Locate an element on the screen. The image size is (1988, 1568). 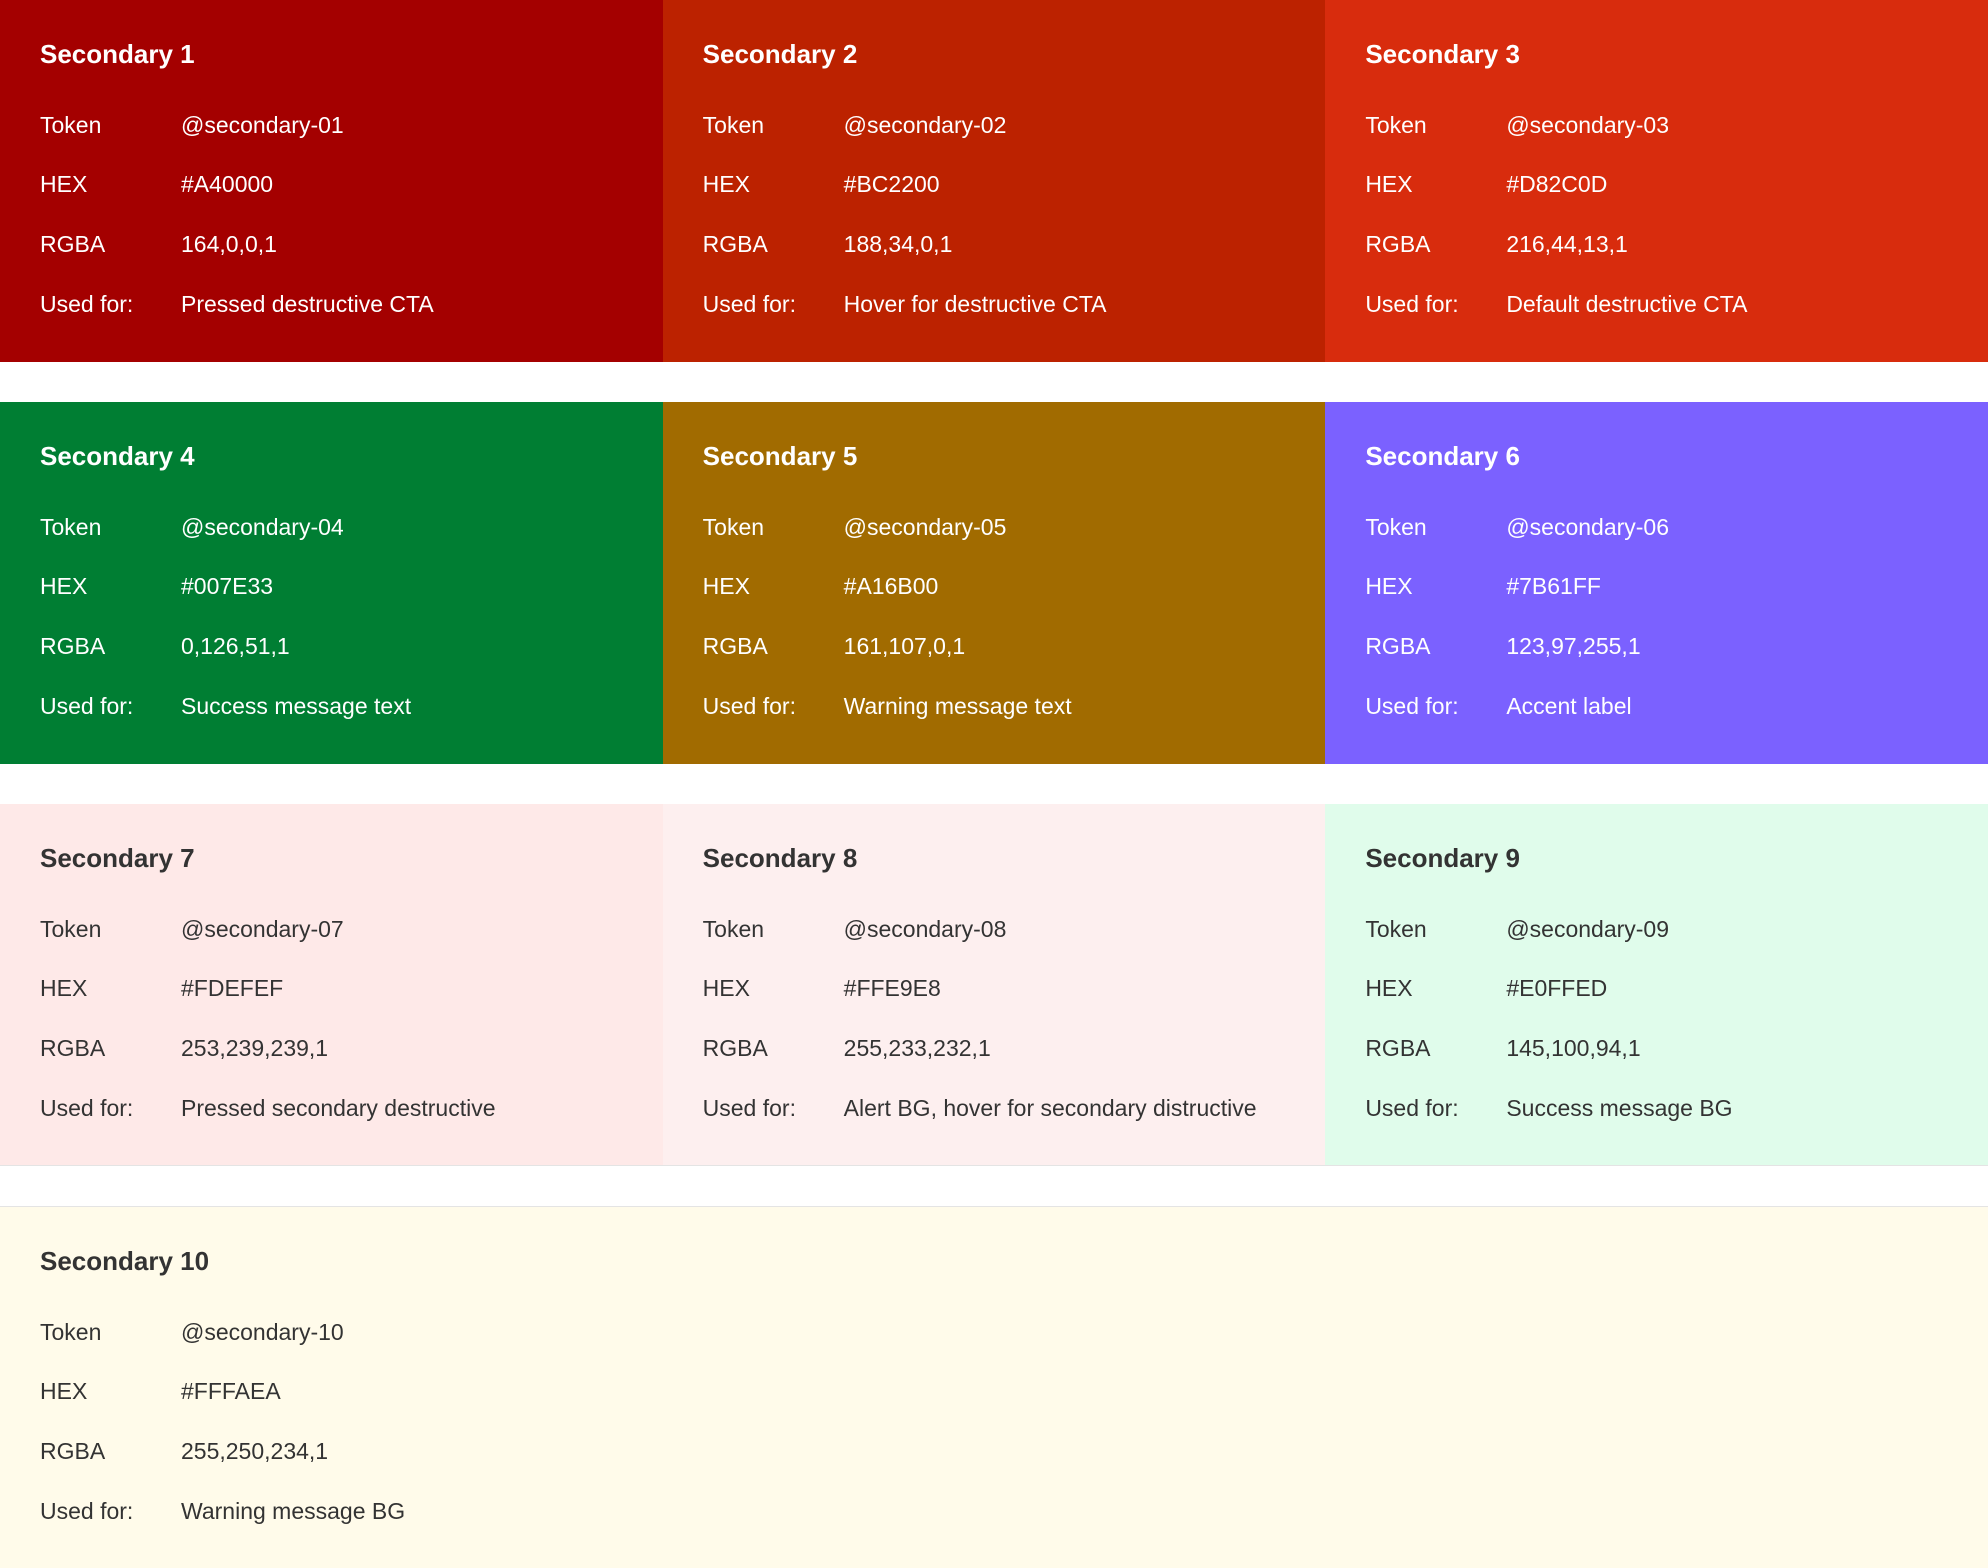
token-row: Token @secondary-05 is located at coordinates (1014, 527).